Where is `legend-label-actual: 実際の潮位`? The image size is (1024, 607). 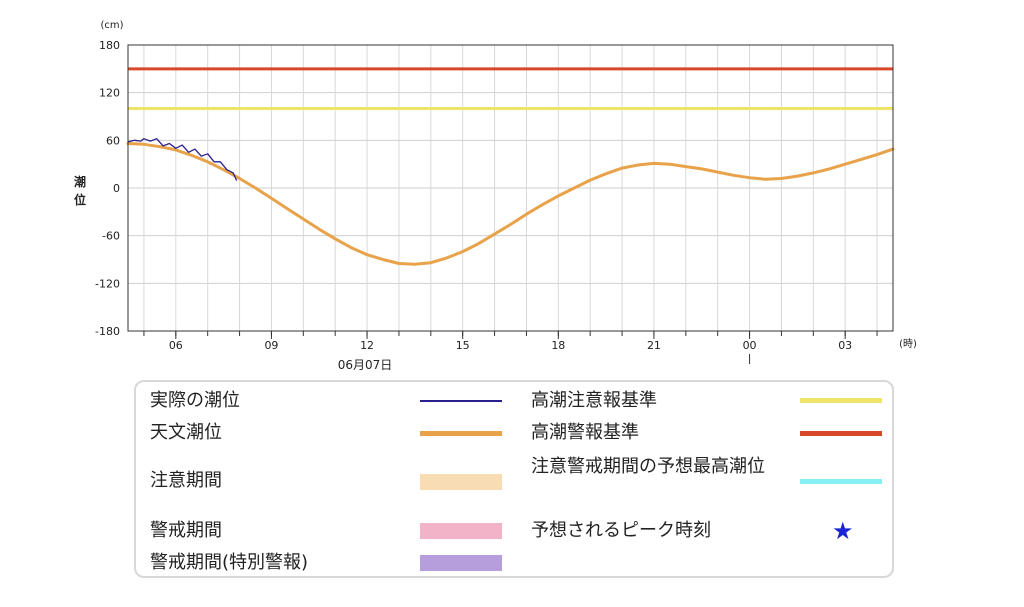
legend-label-actual: 実際の潮位 is located at coordinates (195, 400).